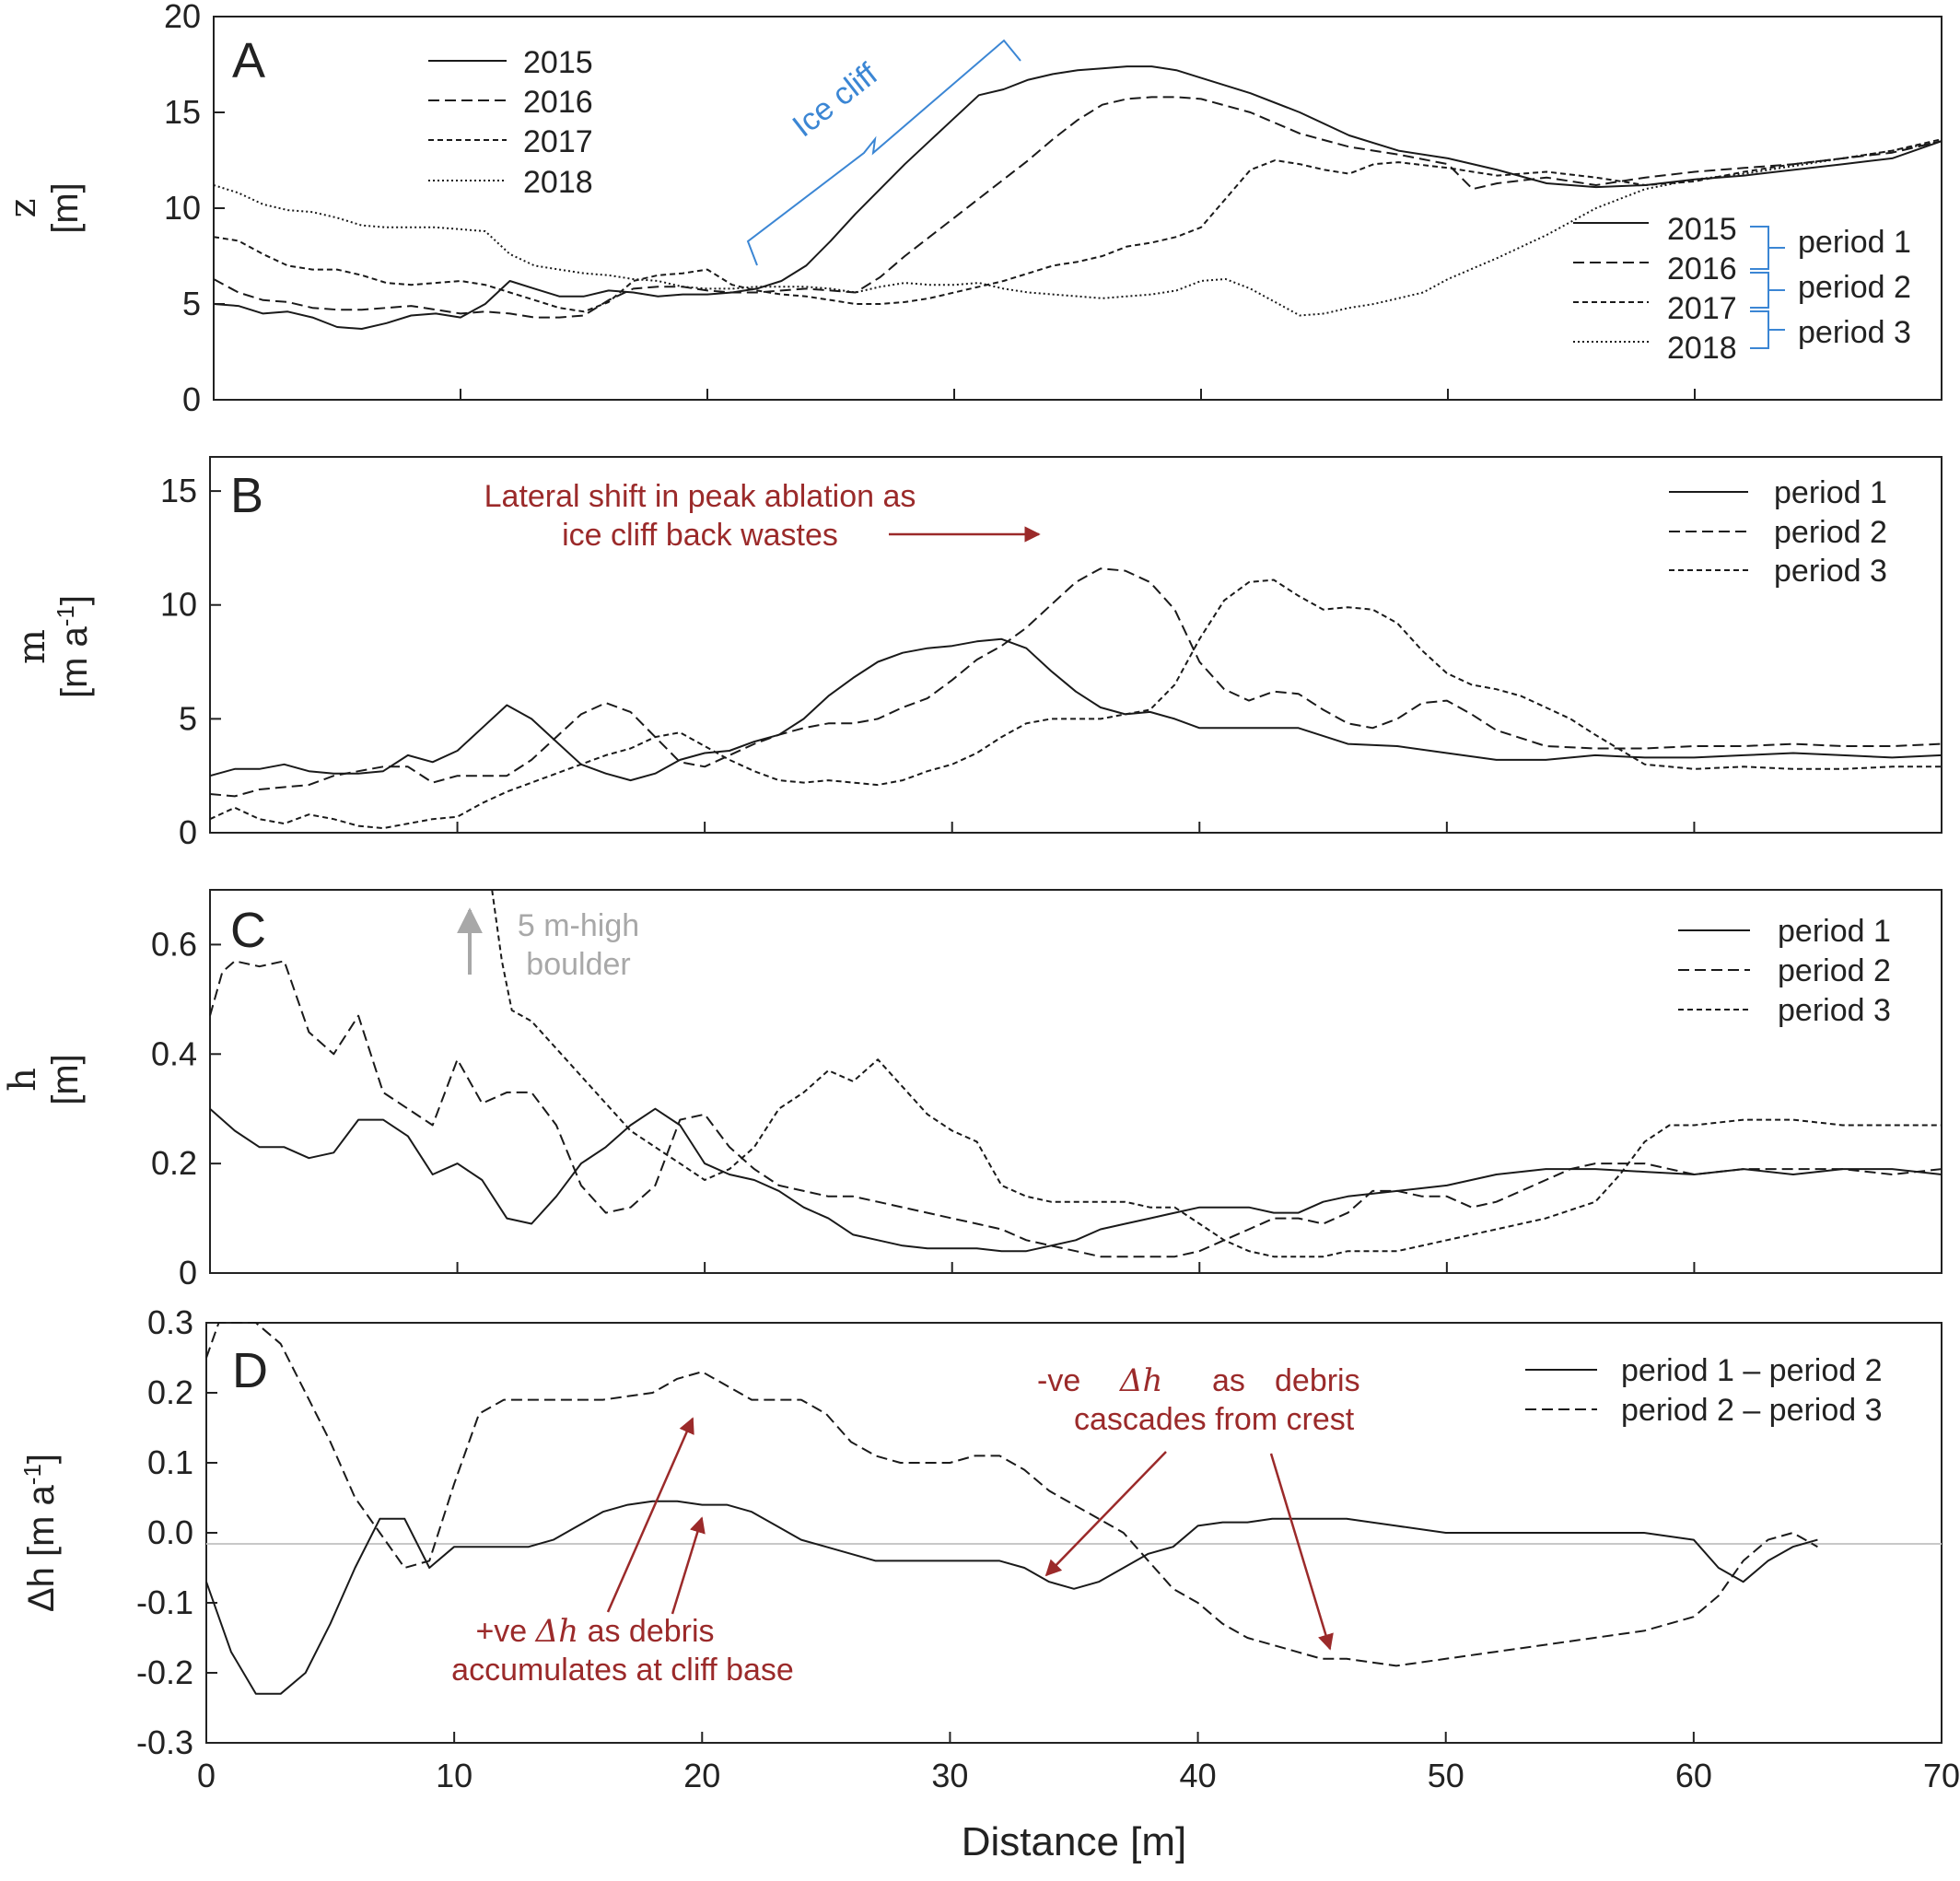 This screenshot has height=1881, width=1960. What do you see at coordinates (65, 208) in the screenshot?
I see `panel-a-ytitle-unit: [m]` at bounding box center [65, 208].